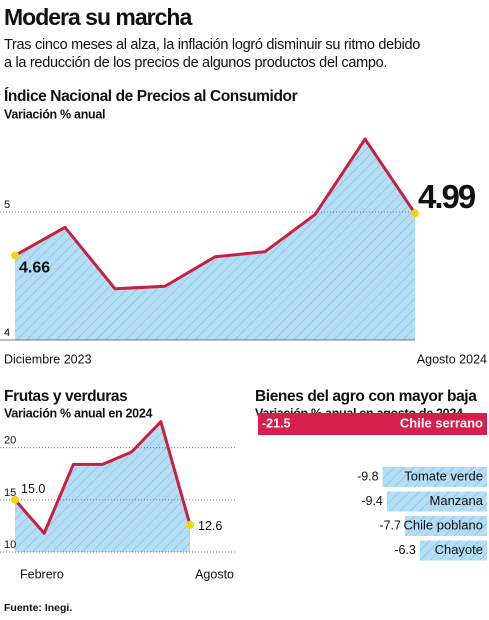 The width and height of the screenshot is (489, 620). Describe the element at coordinates (390, 525) in the screenshot. I see `value-label: -7.7` at that location.